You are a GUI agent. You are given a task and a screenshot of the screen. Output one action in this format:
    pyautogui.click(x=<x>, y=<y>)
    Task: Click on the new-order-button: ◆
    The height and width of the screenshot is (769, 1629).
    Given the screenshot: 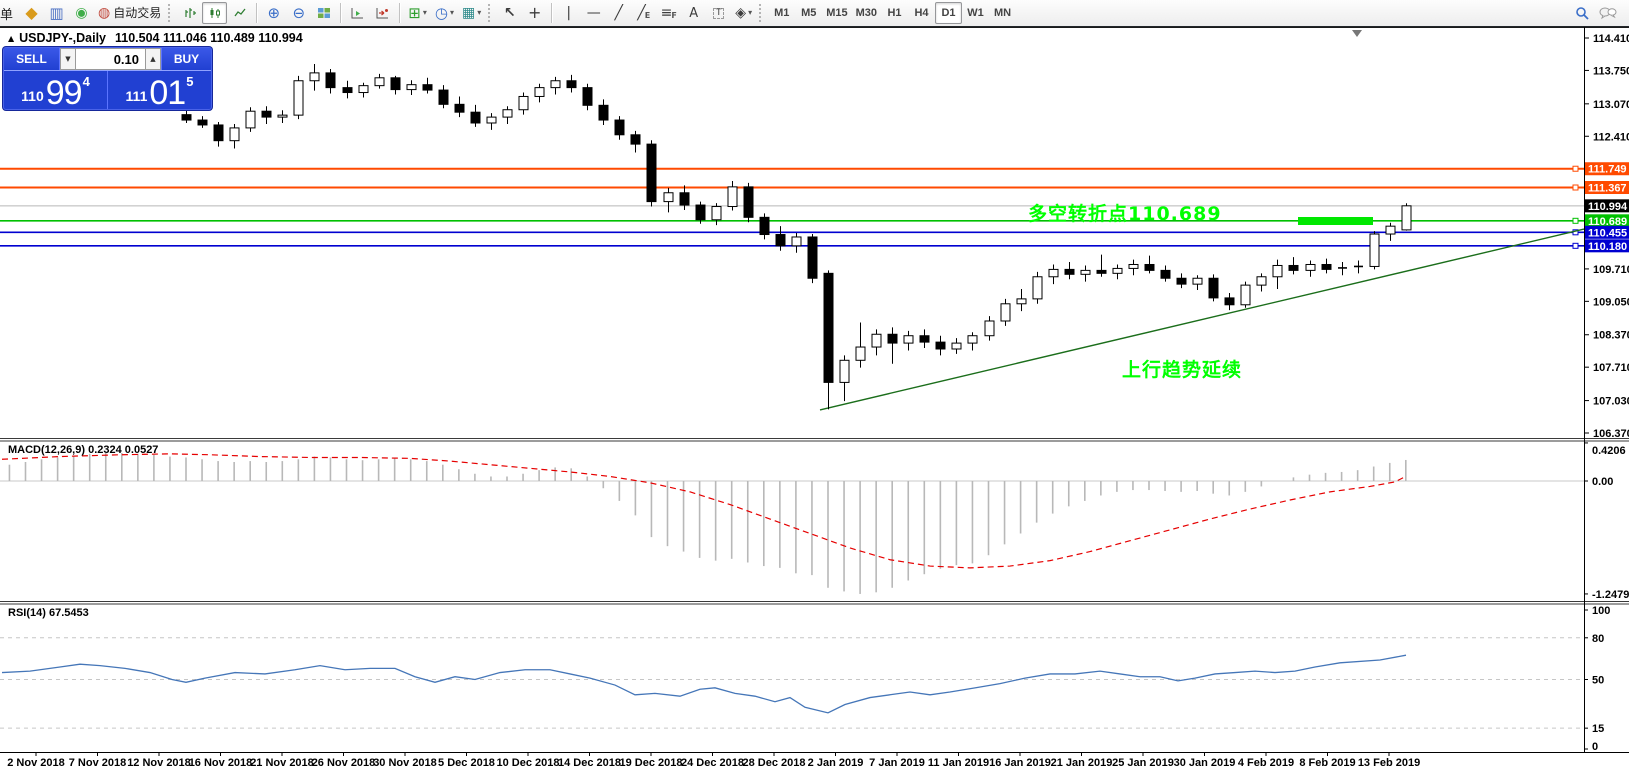 What is the action you would take?
    pyautogui.click(x=31, y=13)
    